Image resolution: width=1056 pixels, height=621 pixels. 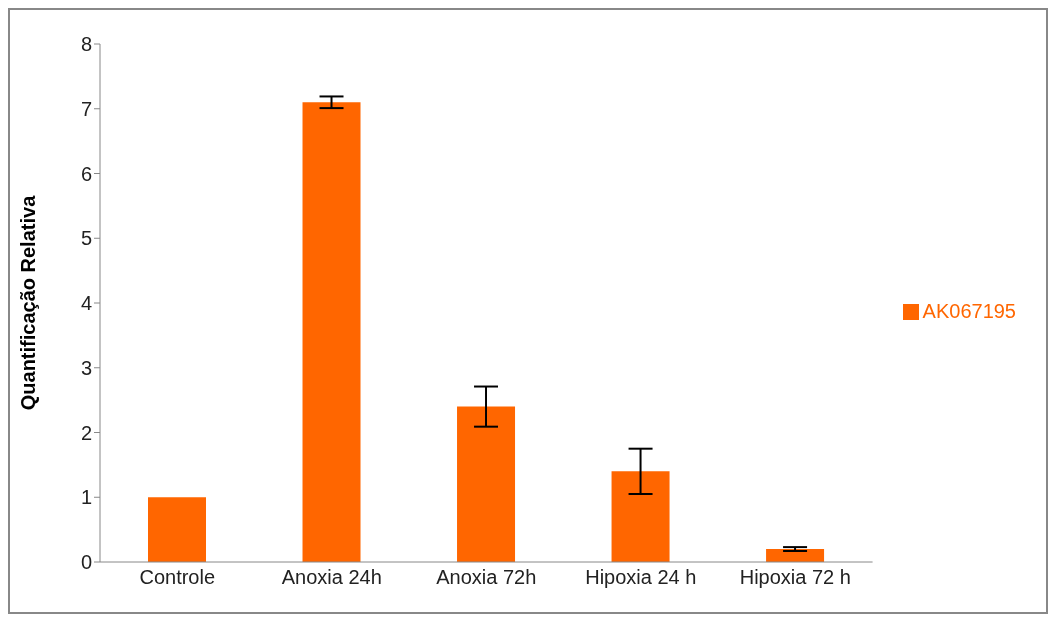 I want to click on y-tick-label: 7, so click(x=86, y=108).